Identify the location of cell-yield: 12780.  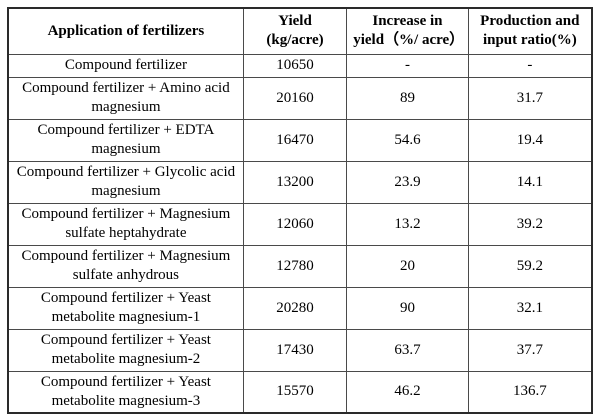
(295, 266).